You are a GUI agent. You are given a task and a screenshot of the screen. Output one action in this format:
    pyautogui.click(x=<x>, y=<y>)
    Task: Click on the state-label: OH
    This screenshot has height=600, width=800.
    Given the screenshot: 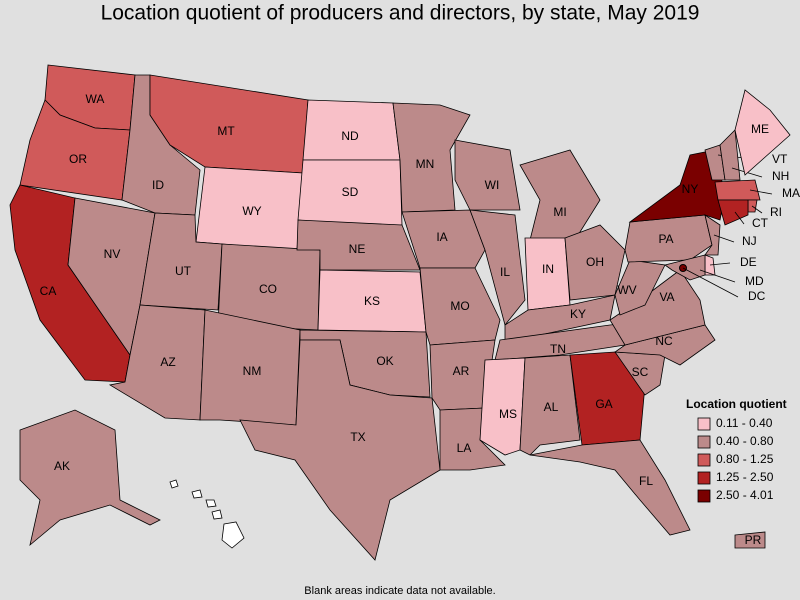 What is the action you would take?
    pyautogui.click(x=595, y=262)
    